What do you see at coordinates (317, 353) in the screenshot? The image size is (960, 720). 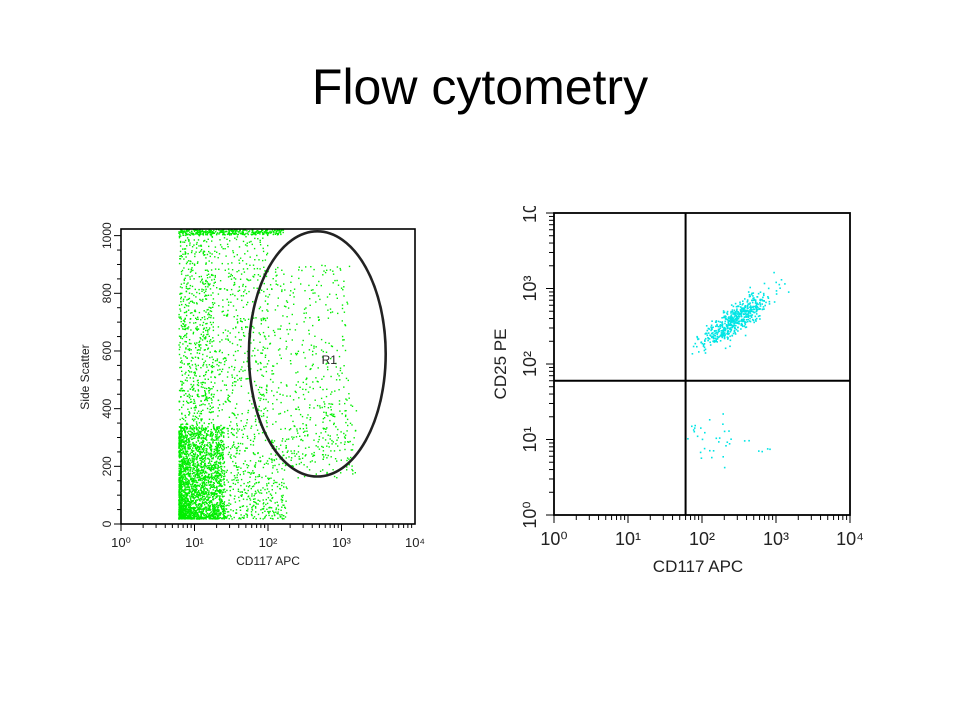 I see `gate-r1-ellipse` at bounding box center [317, 353].